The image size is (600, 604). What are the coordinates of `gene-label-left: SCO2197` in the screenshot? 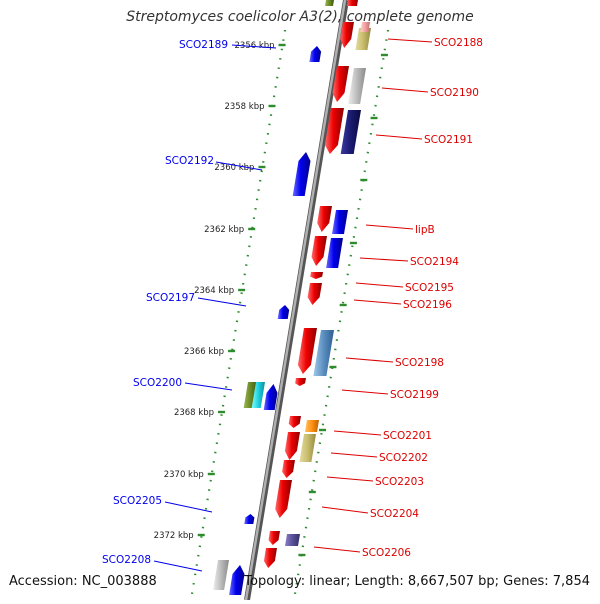 It's located at (170, 298).